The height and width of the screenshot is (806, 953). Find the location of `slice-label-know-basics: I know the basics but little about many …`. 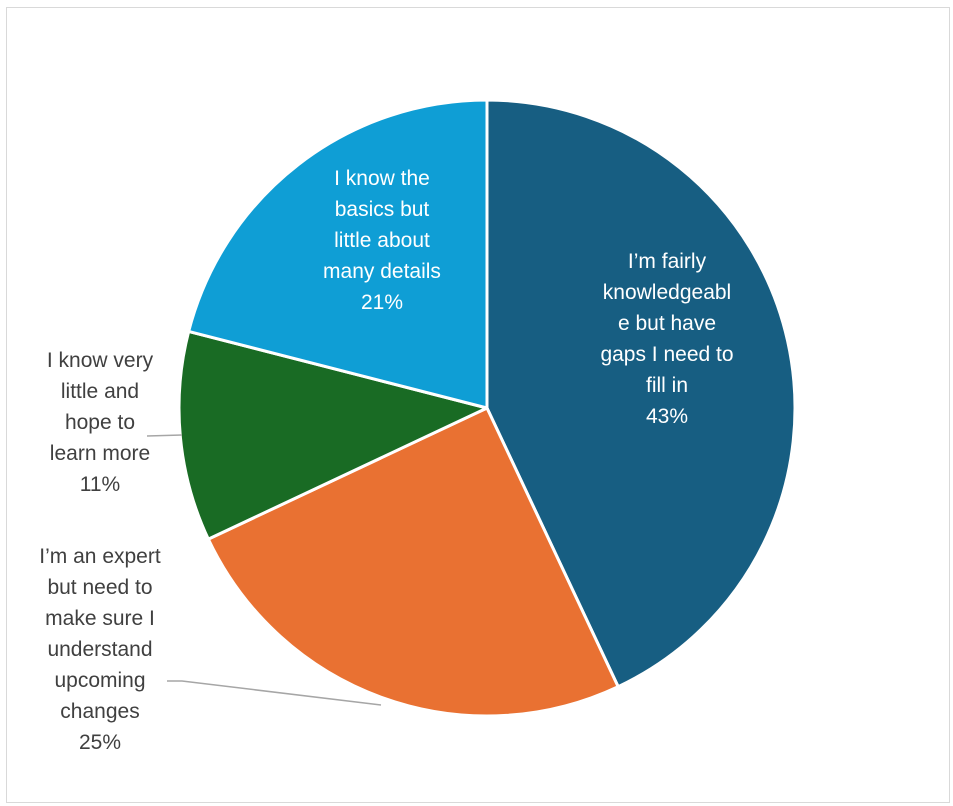

slice-label-know-basics: I know the basics but little about many … is located at coordinates (382, 240).